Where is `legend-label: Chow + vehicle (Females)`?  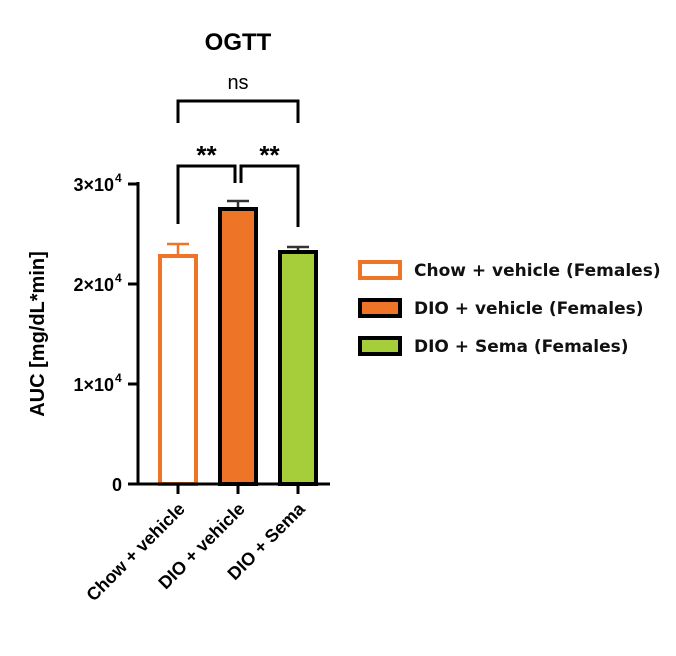 legend-label: Chow + vehicle (Females) is located at coordinates (537, 271).